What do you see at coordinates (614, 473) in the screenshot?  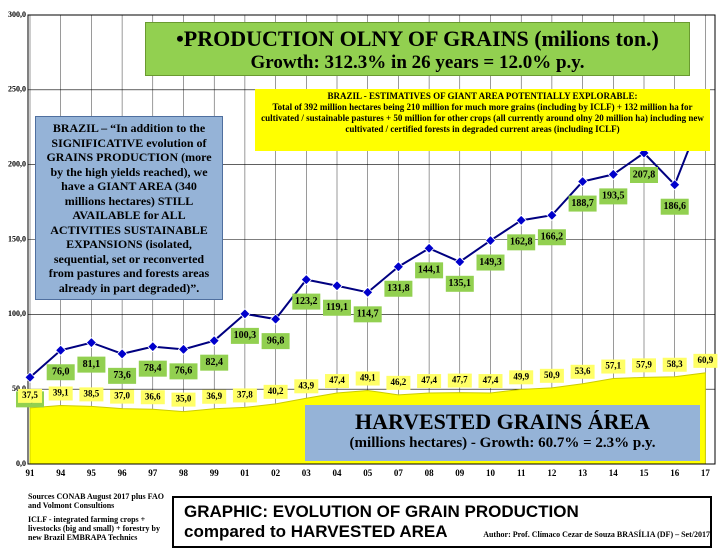 I see `x-tick-label: 14` at bounding box center [614, 473].